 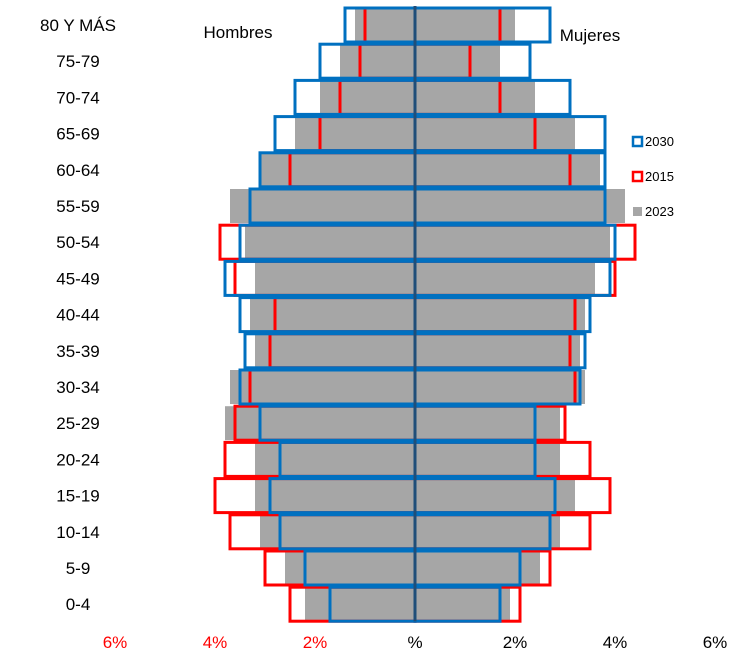 What do you see at coordinates (77, 459) in the screenshot?
I see `age-label-20-24: 20-24` at bounding box center [77, 459].